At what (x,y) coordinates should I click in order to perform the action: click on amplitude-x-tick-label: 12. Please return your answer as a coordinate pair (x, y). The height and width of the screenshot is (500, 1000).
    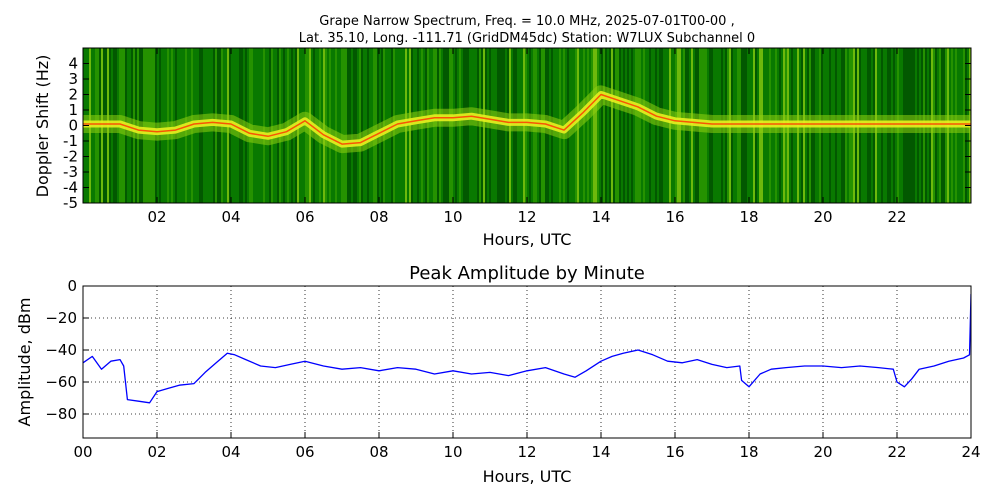
    Looking at the image, I should click on (526, 452).